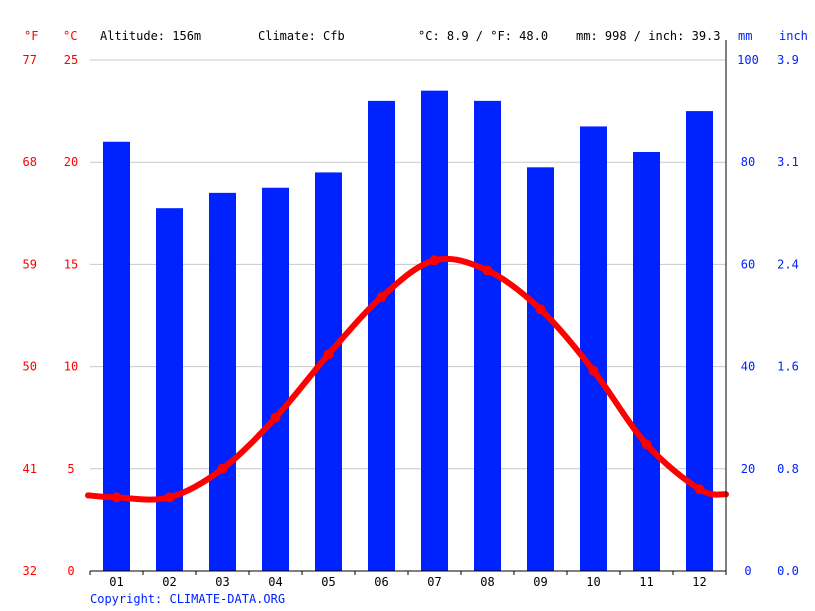  What do you see at coordinates (748, 469) in the screenshot?
I see `mm-tick-label: 20` at bounding box center [748, 469].